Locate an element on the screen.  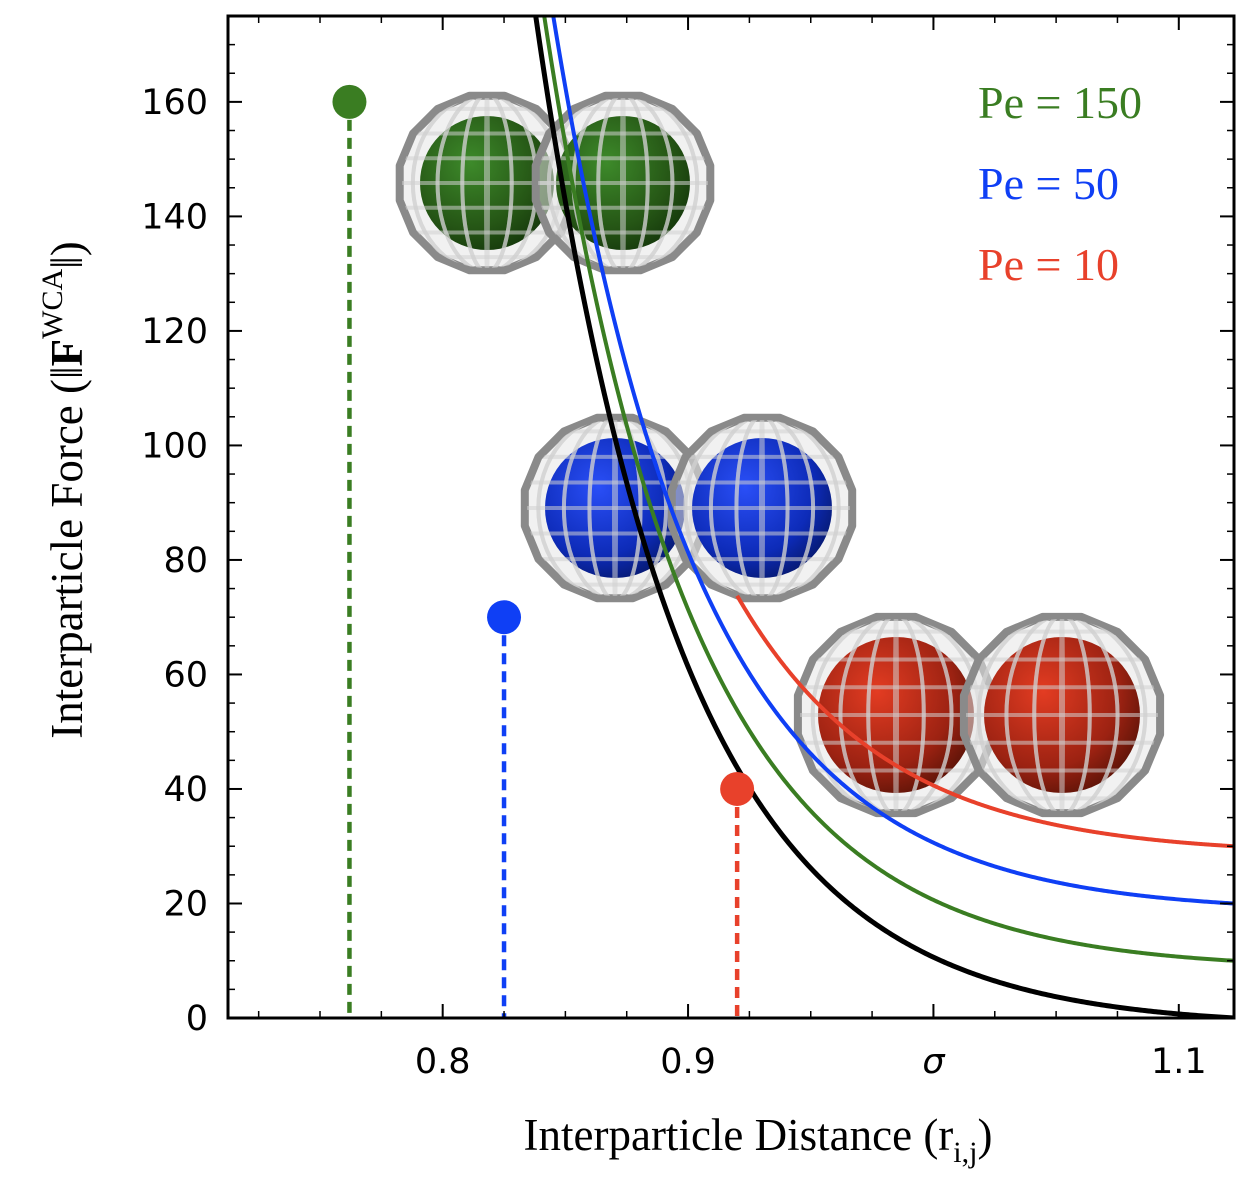
y-tick-label-0: 0 is located at coordinates (197, 1019).